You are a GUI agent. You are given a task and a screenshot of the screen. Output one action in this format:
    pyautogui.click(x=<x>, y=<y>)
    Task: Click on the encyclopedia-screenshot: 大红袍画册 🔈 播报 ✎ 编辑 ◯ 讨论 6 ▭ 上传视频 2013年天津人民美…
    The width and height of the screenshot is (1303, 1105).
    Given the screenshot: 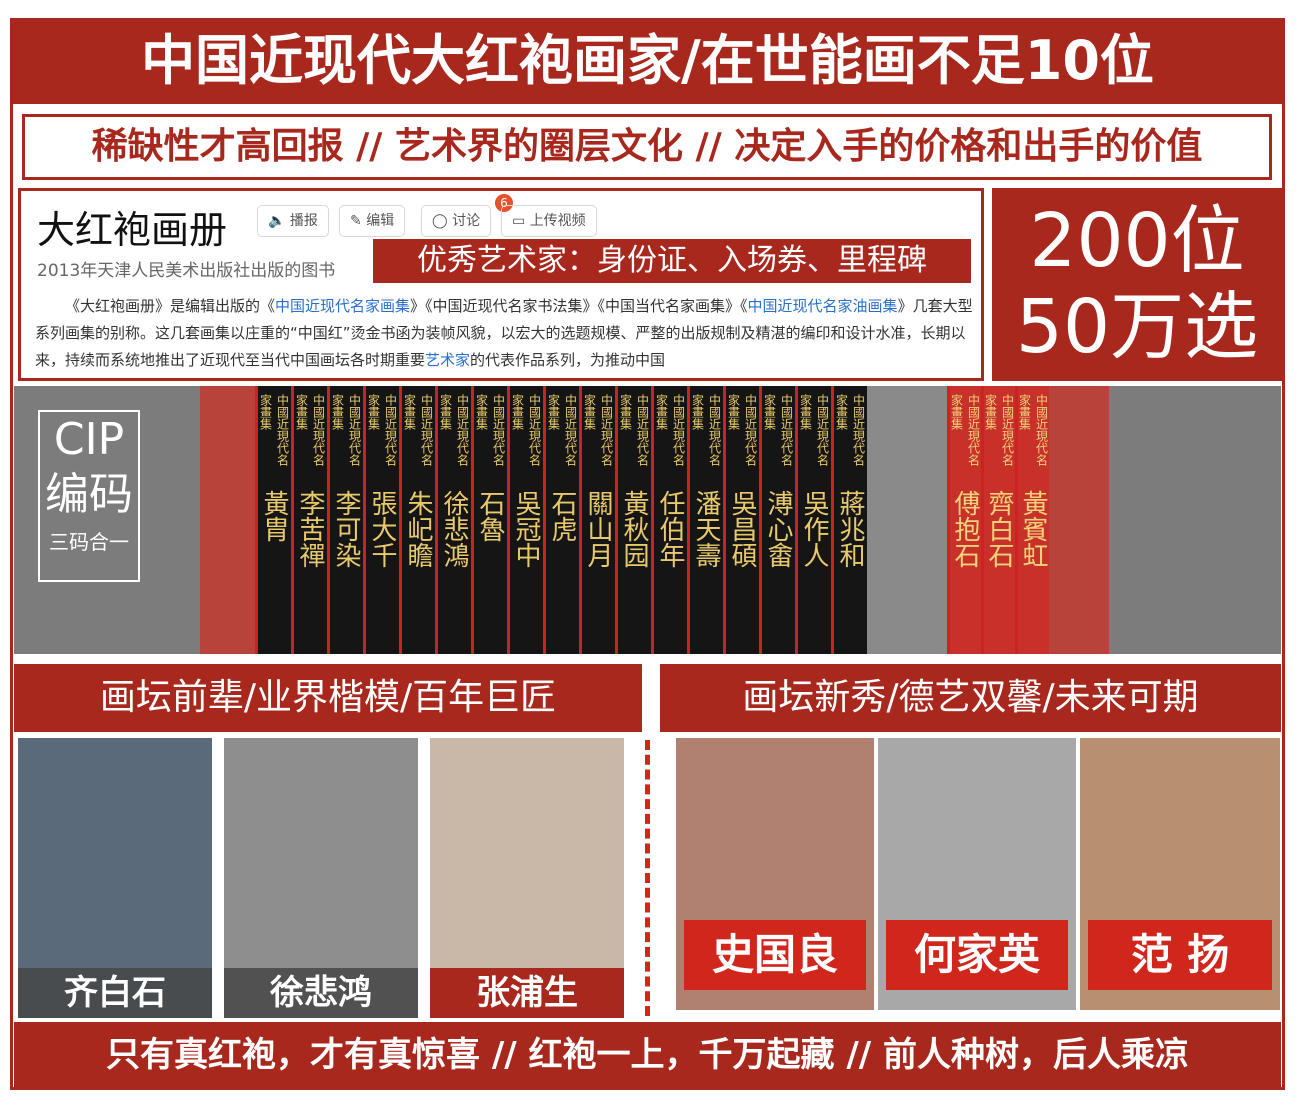 What is the action you would take?
    pyautogui.click(x=501, y=284)
    